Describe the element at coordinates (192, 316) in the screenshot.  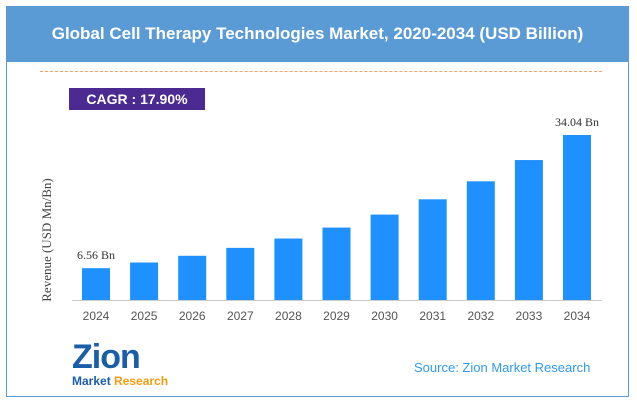
I see `x-tick-label: 2026` at that location.